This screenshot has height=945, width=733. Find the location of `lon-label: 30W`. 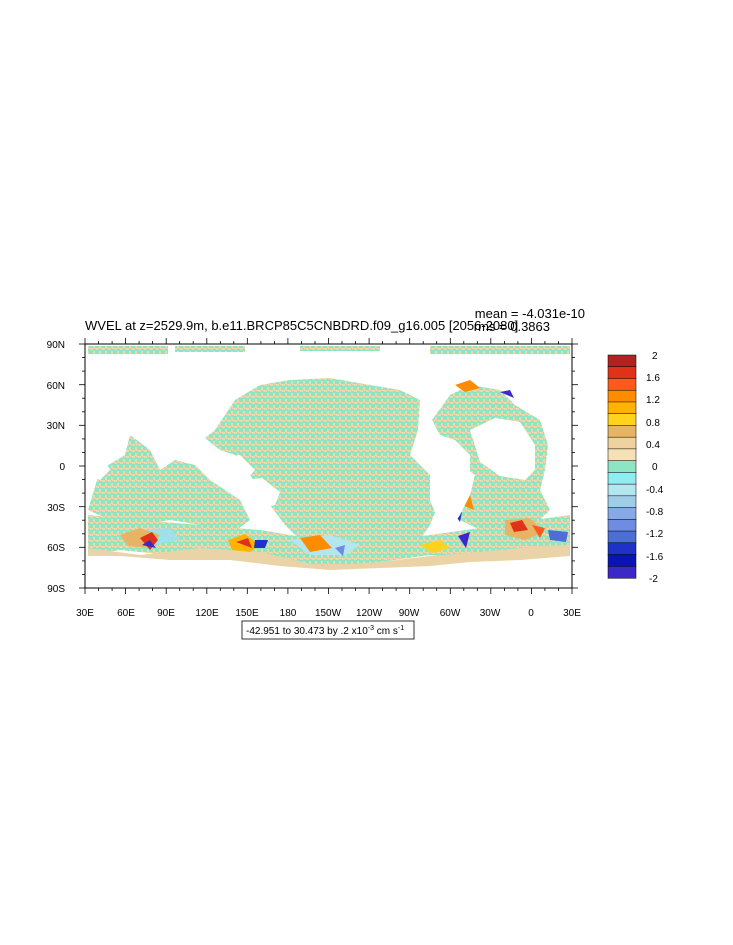

lon-label: 30W is located at coordinates (490, 613).